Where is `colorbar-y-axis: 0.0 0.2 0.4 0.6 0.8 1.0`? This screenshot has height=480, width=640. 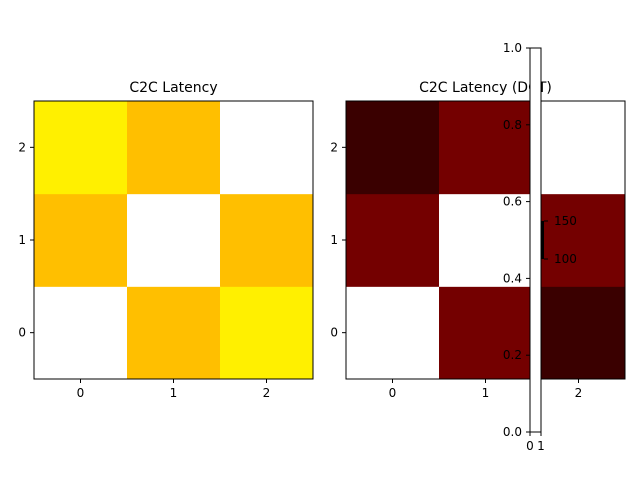
colorbar-y-axis: 0.0 0.2 0.4 0.6 0.8 1.0 is located at coordinates (516, 240).